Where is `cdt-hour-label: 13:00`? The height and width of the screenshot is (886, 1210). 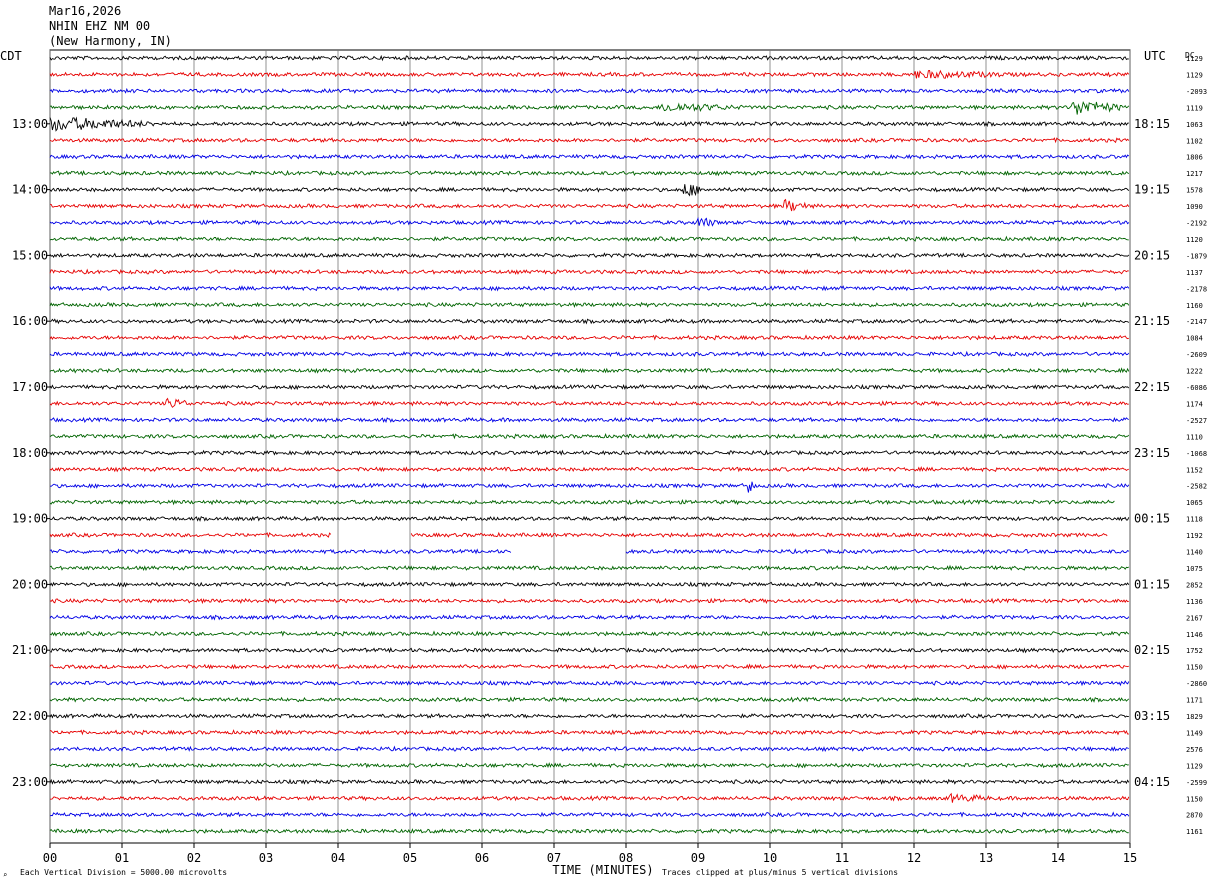
cdt-hour-label: 13:00 is located at coordinates (30, 124).